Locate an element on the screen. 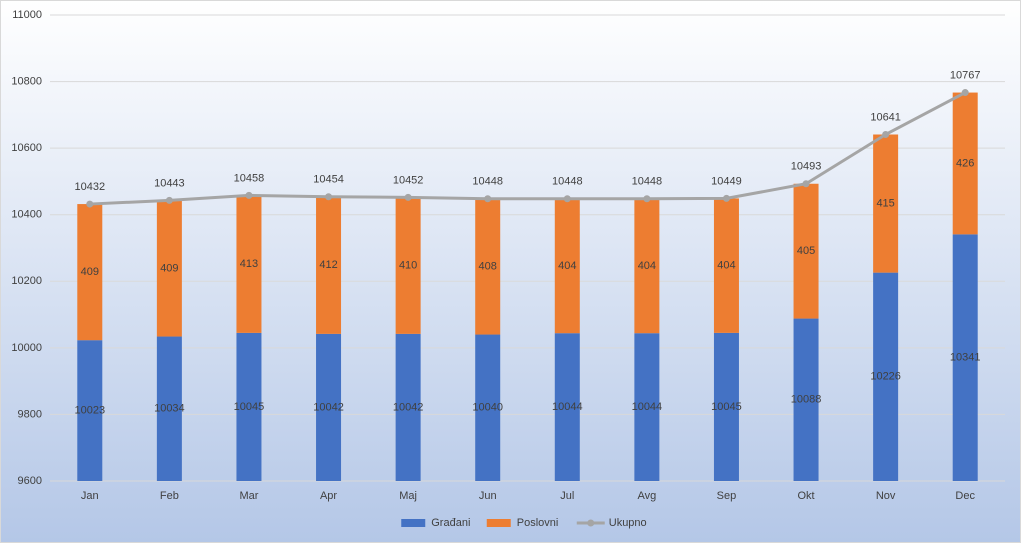  x-tick-label: Jan is located at coordinates (90, 496).